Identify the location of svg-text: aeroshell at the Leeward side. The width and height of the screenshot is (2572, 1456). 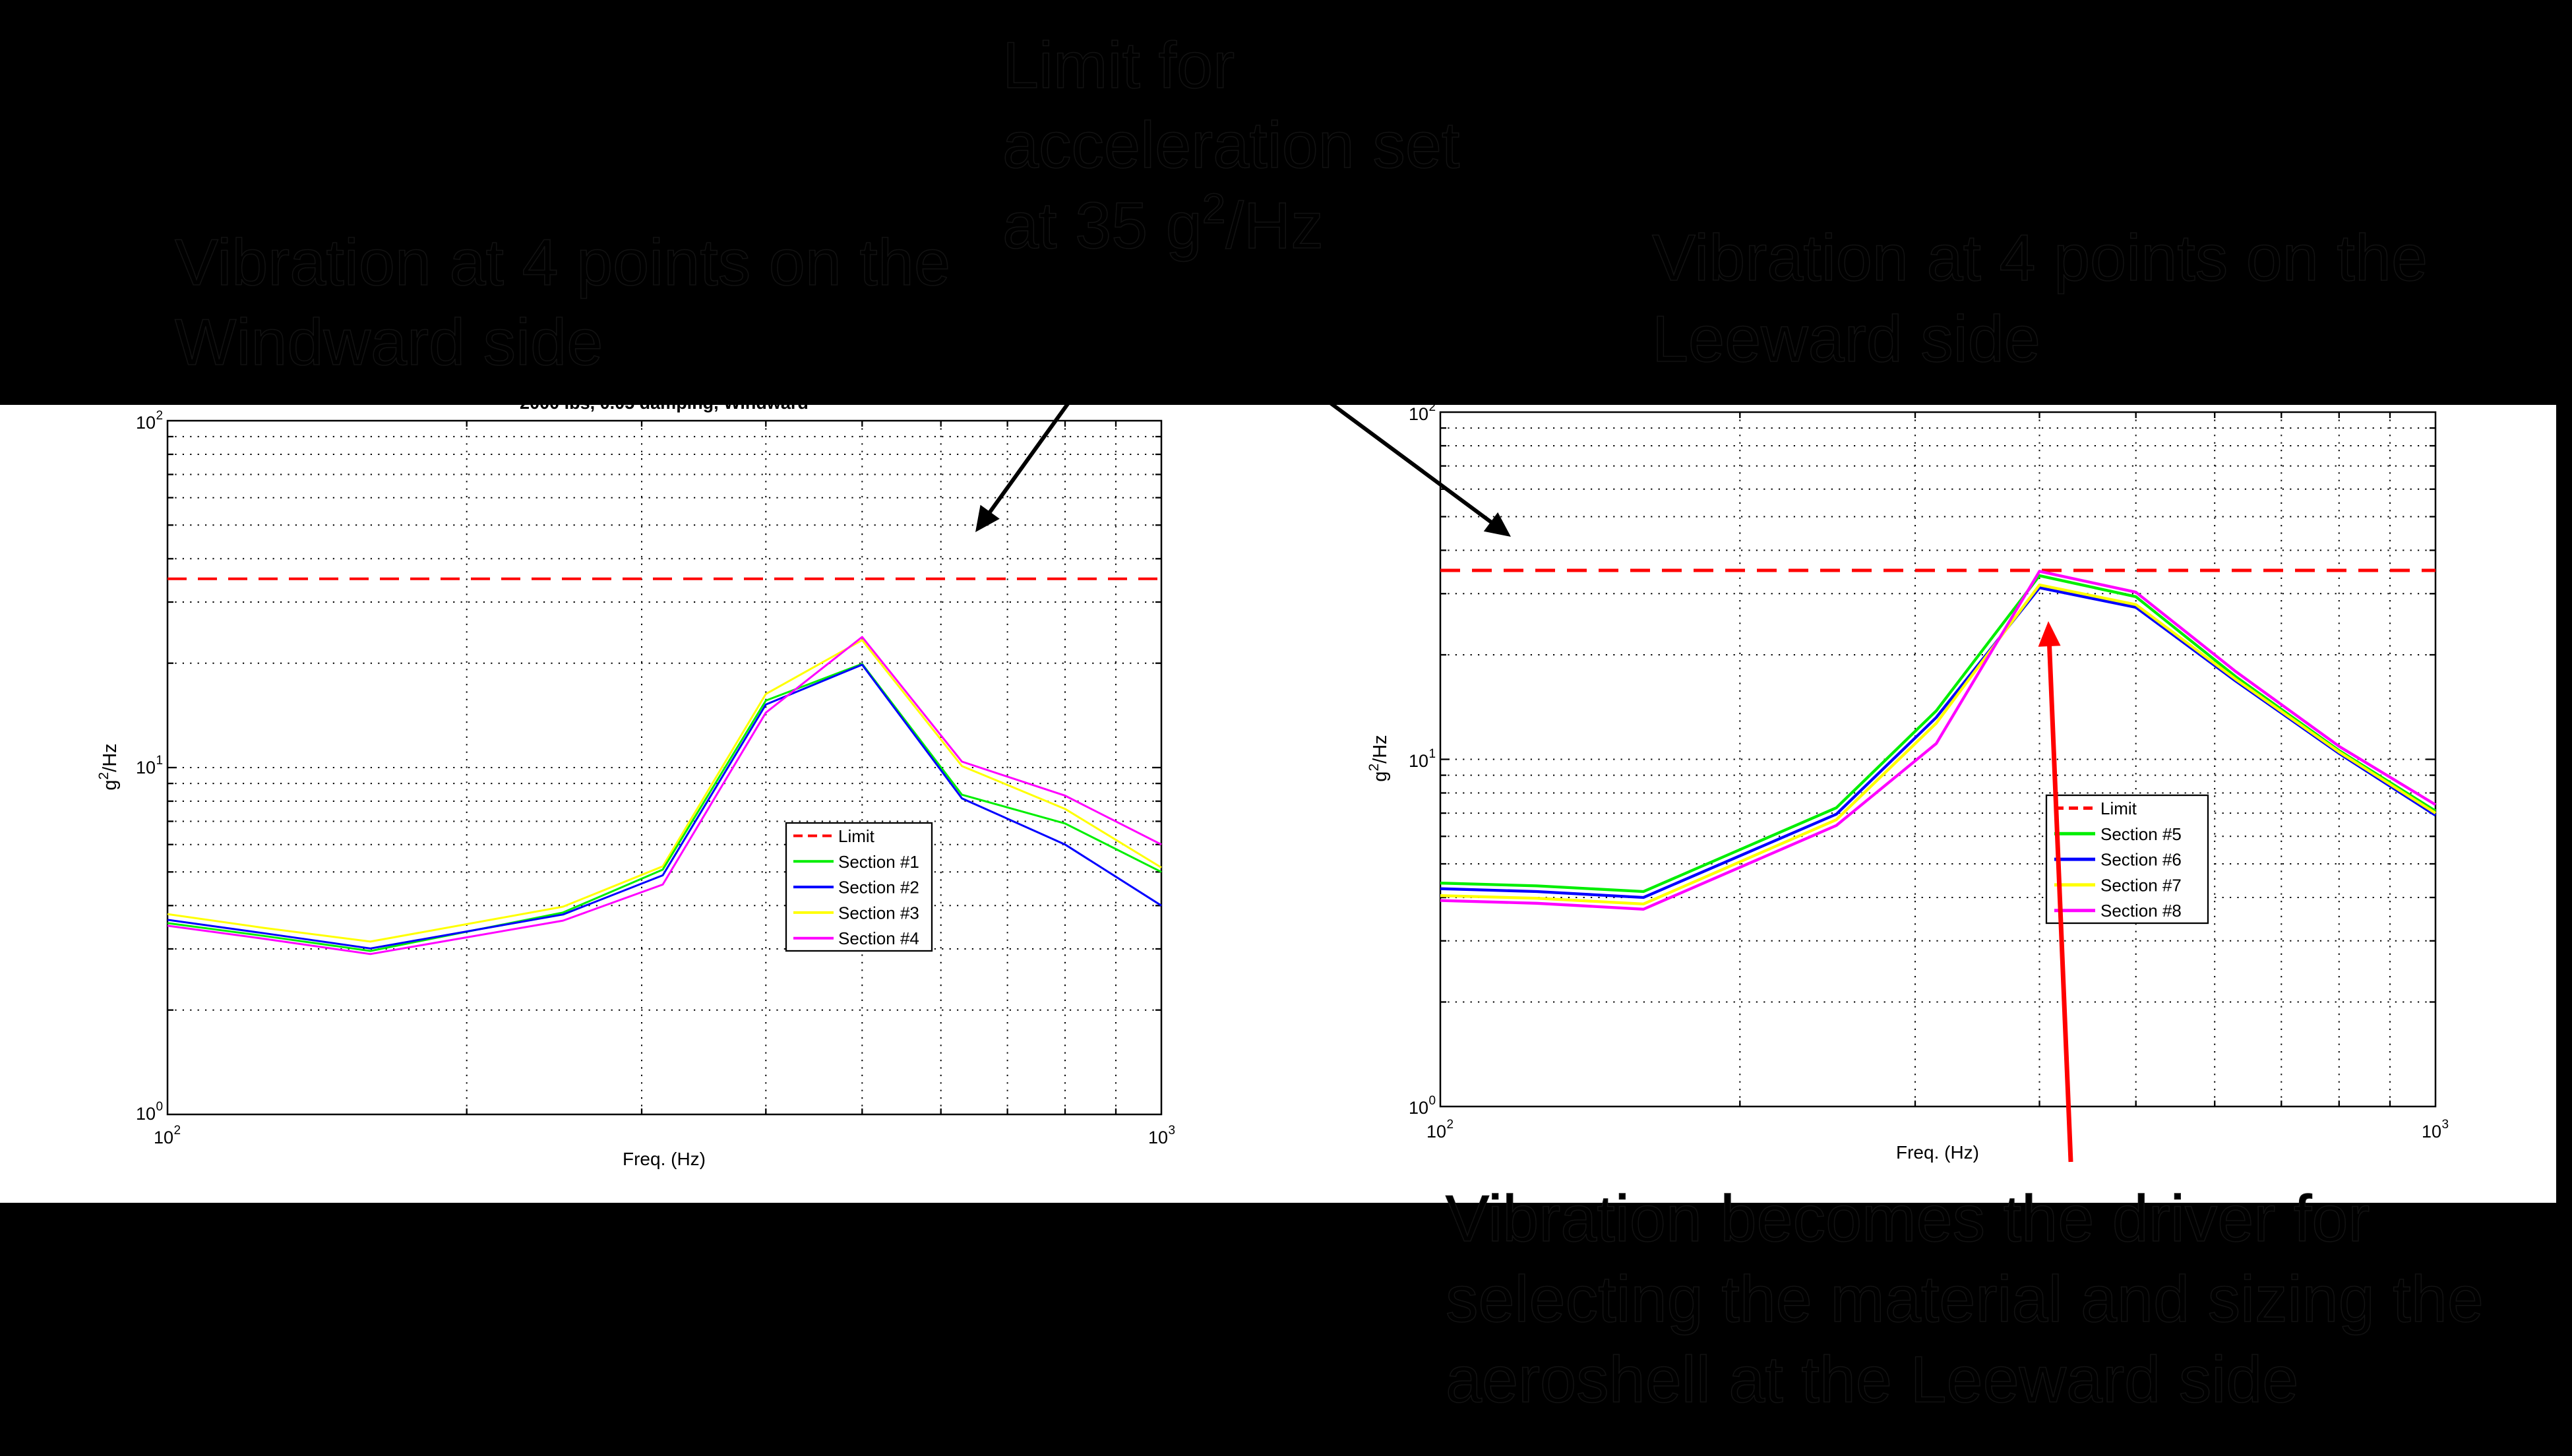
(1872, 1379).